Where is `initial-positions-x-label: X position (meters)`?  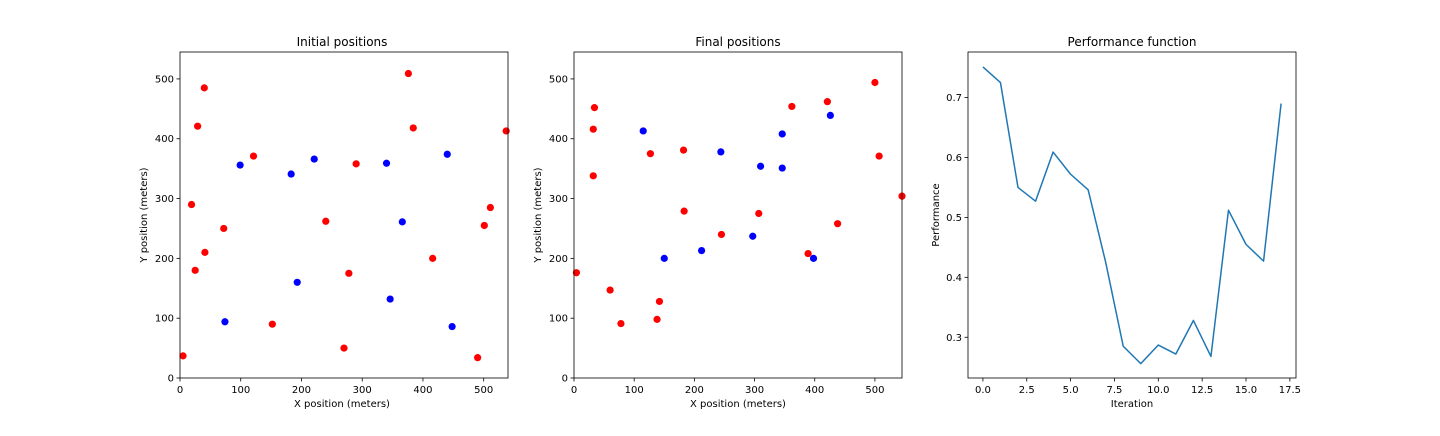 initial-positions-x-label: X position (meters) is located at coordinates (342, 404).